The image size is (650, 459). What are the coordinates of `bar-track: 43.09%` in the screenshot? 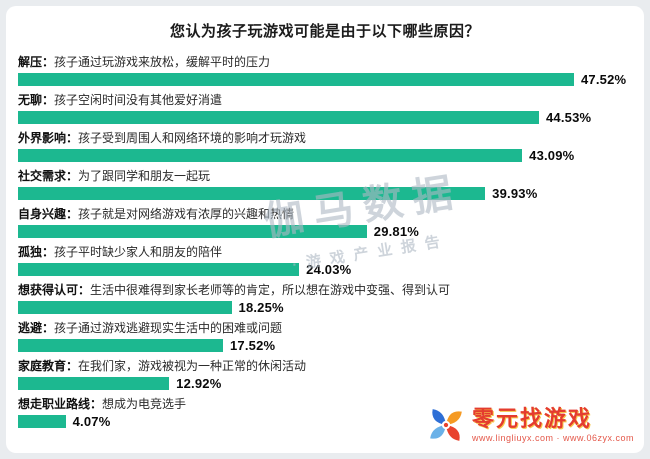 It's located at (325, 155).